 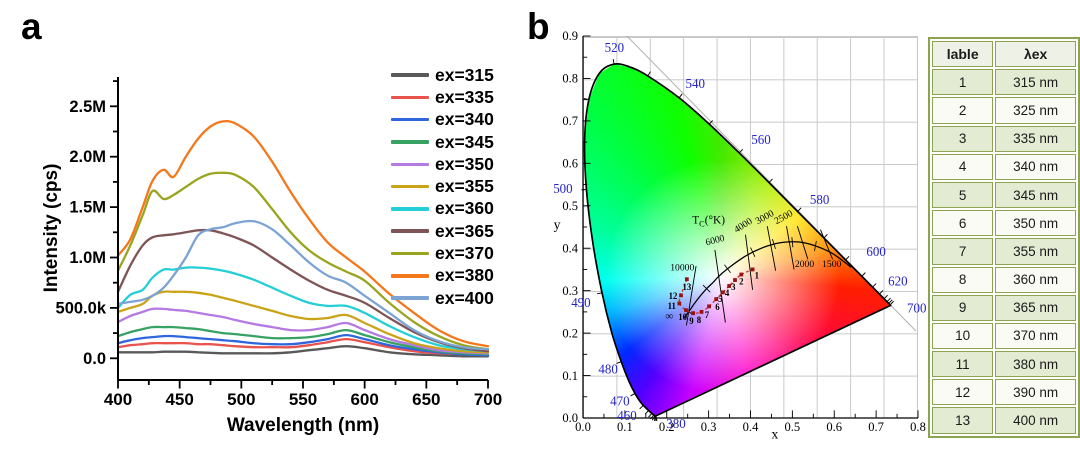 What do you see at coordinates (793, 427) in the screenshot?
I see `cie-x-tick-label: 0.5` at bounding box center [793, 427].